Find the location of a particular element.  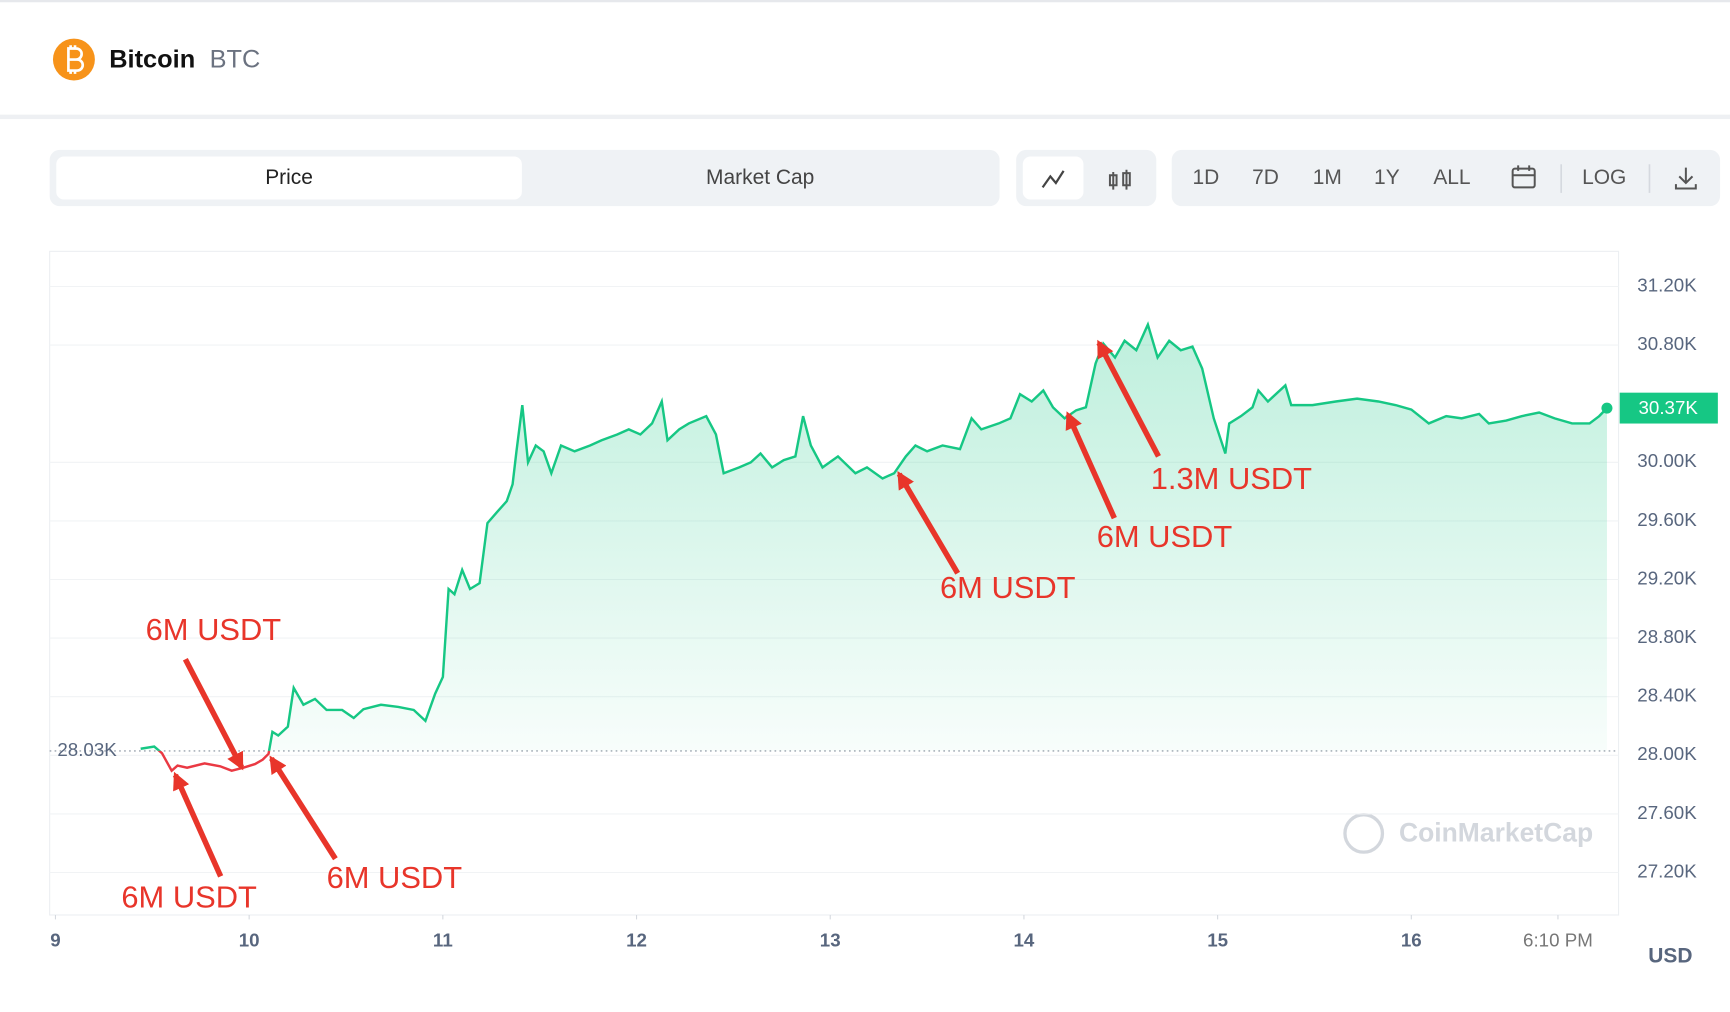

coin-symbol: BTC is located at coordinates (235, 59).